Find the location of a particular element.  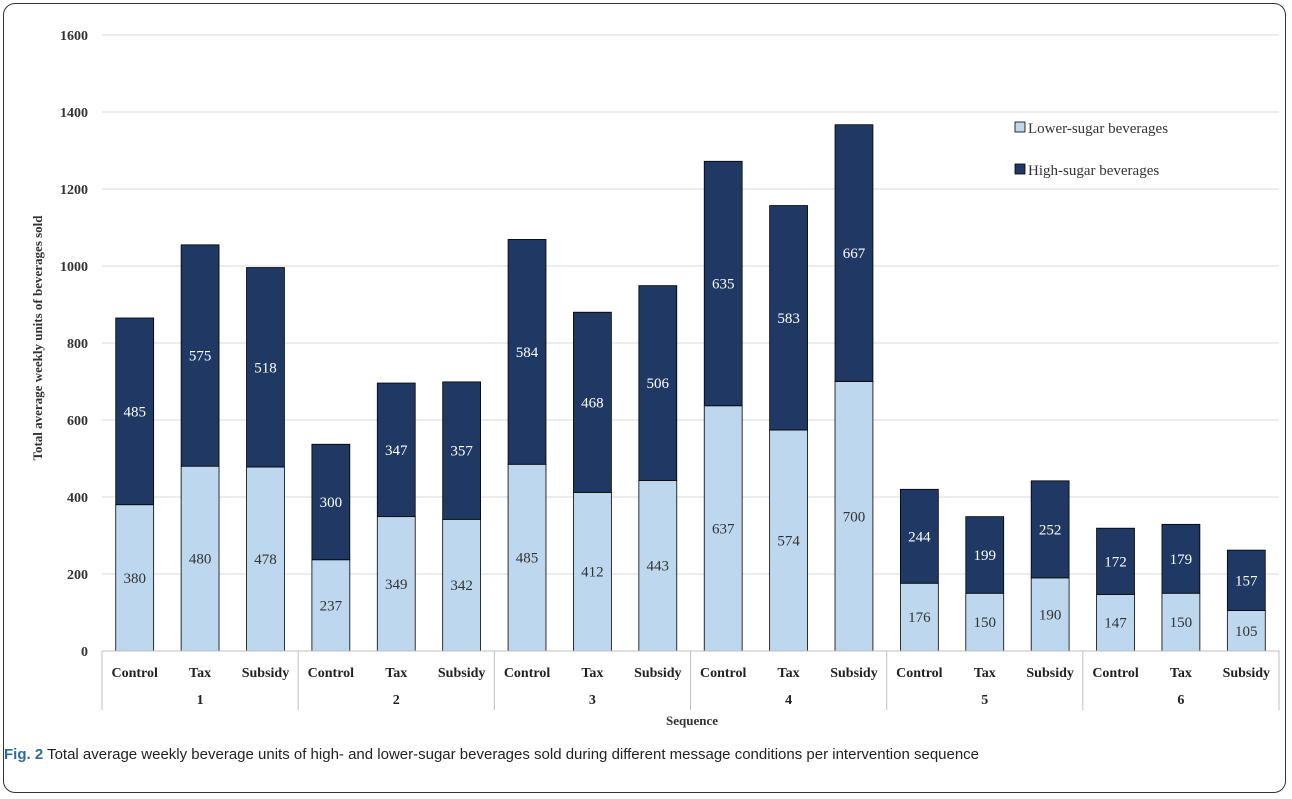

data-label: 172 is located at coordinates (1115, 562).